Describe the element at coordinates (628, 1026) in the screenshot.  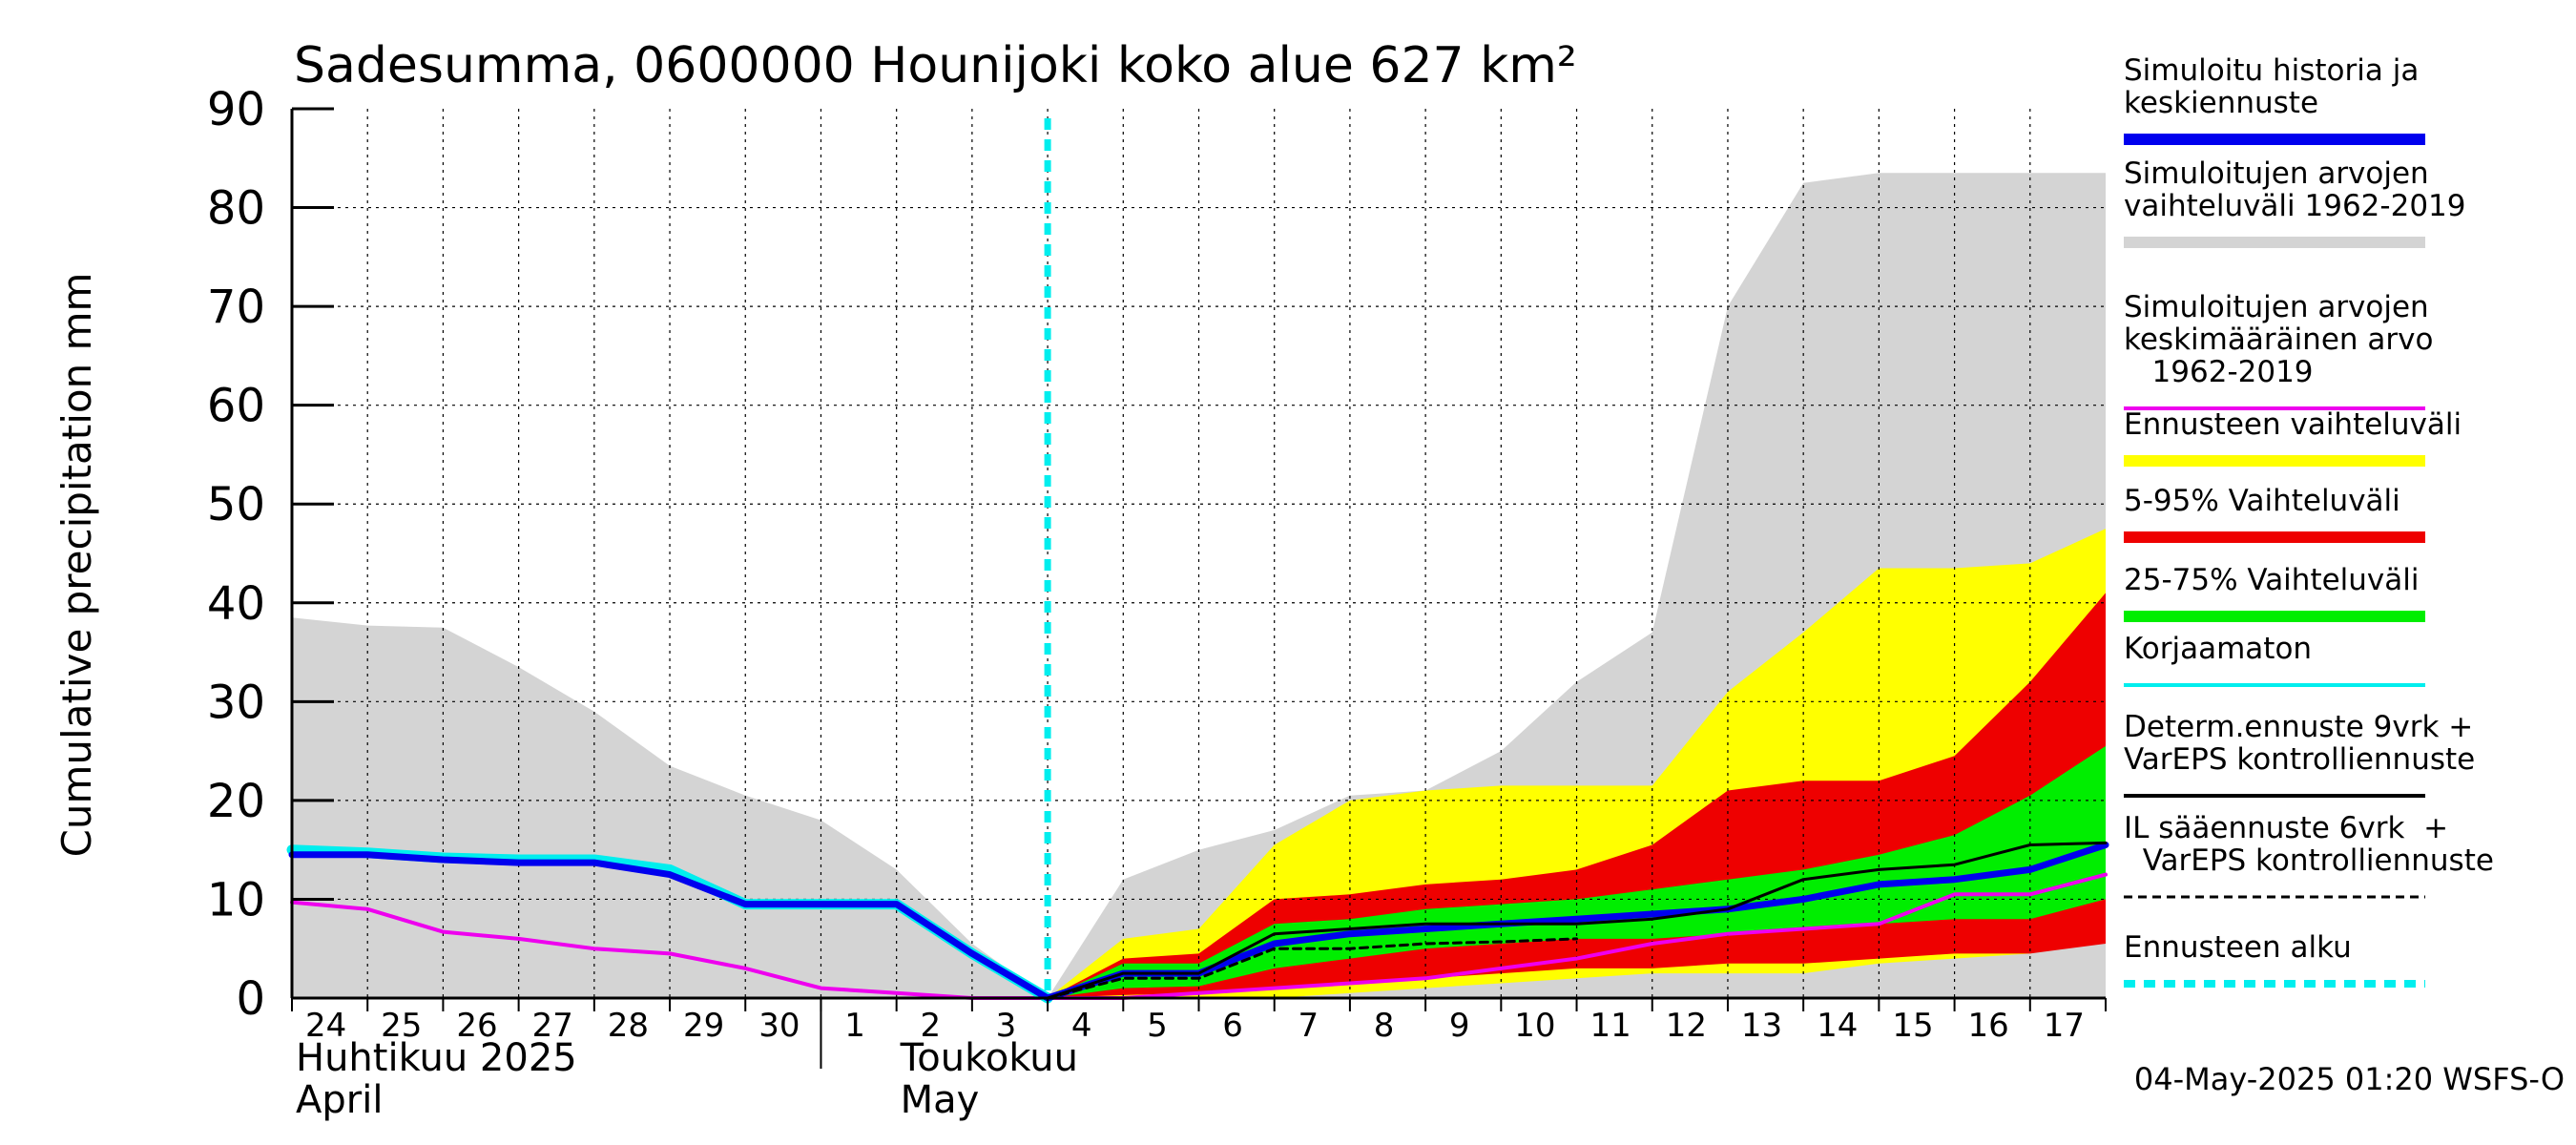
I see `x-tick-label: 28` at that location.